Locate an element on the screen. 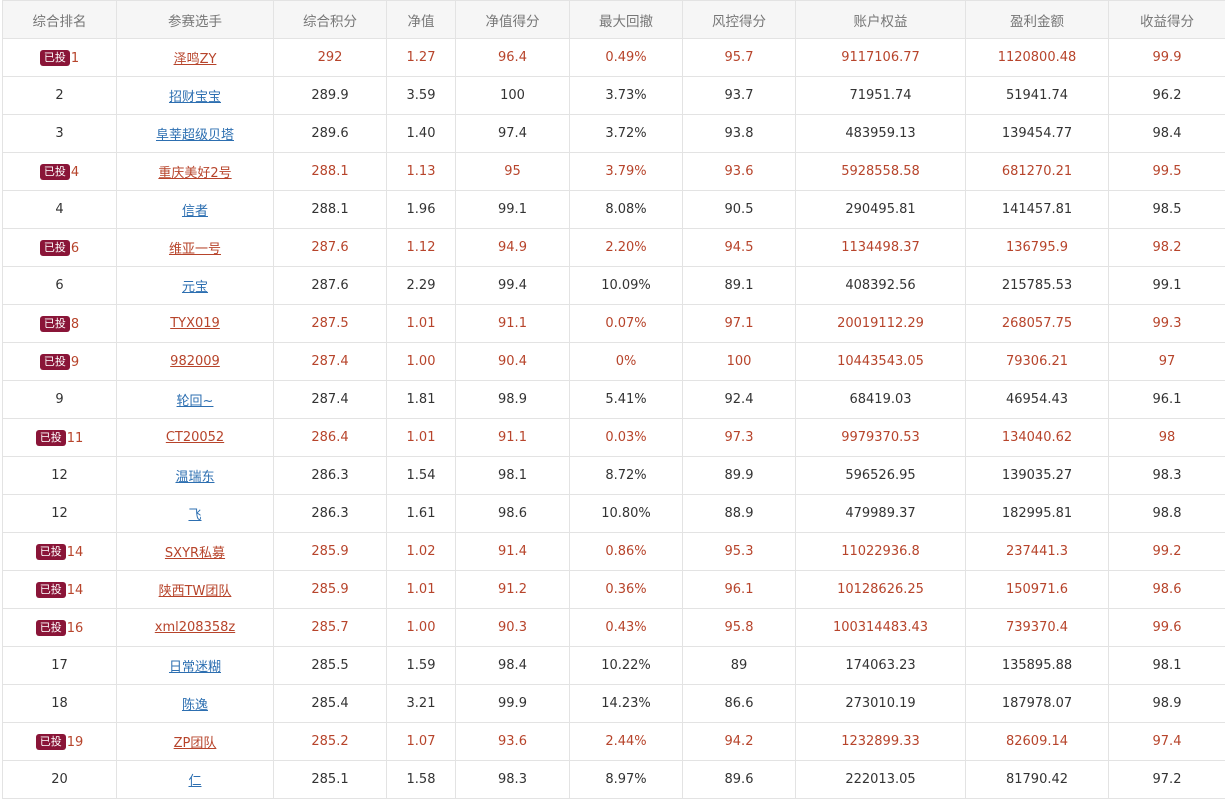 The height and width of the screenshot is (805, 1225). nav-cell: 1.27 is located at coordinates (421, 57).